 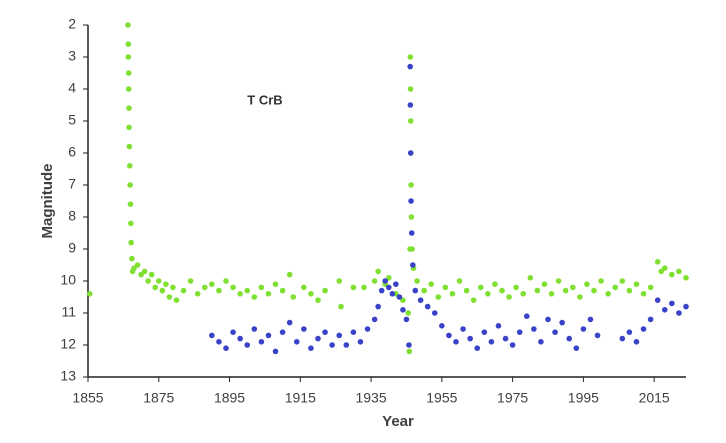 What do you see at coordinates (47, 201) in the screenshot?
I see `y-axis-title: Magnitude` at bounding box center [47, 201].